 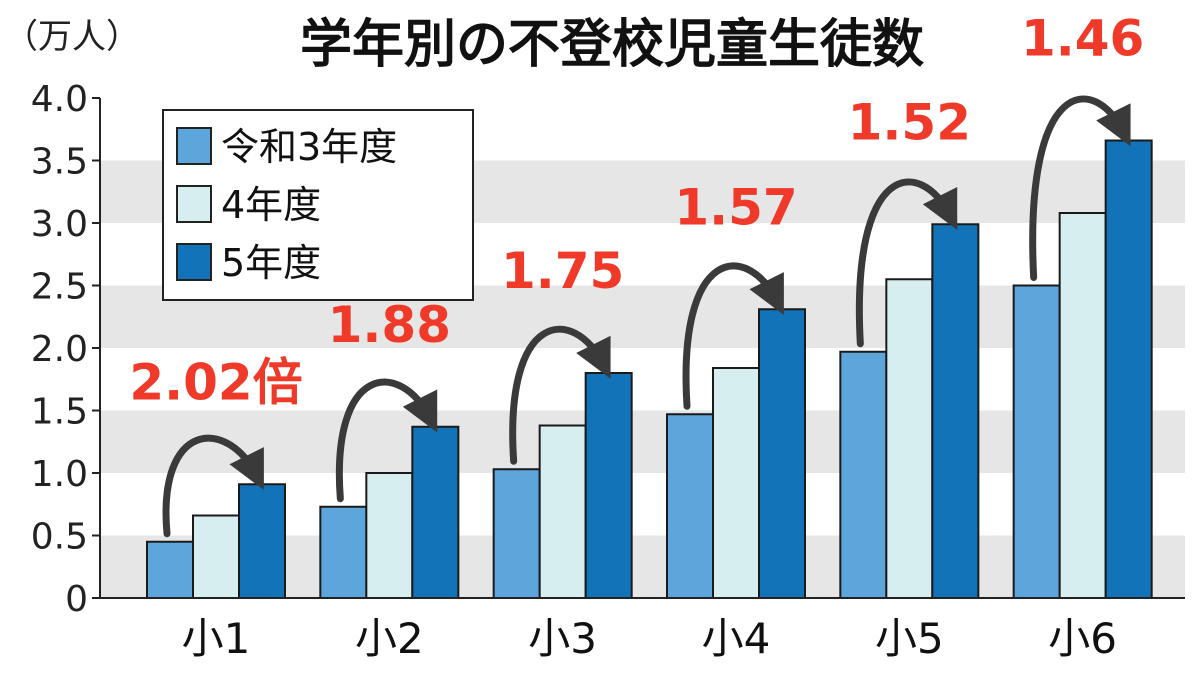 I want to click on bar-小4-令和3年度, so click(x=690, y=506).